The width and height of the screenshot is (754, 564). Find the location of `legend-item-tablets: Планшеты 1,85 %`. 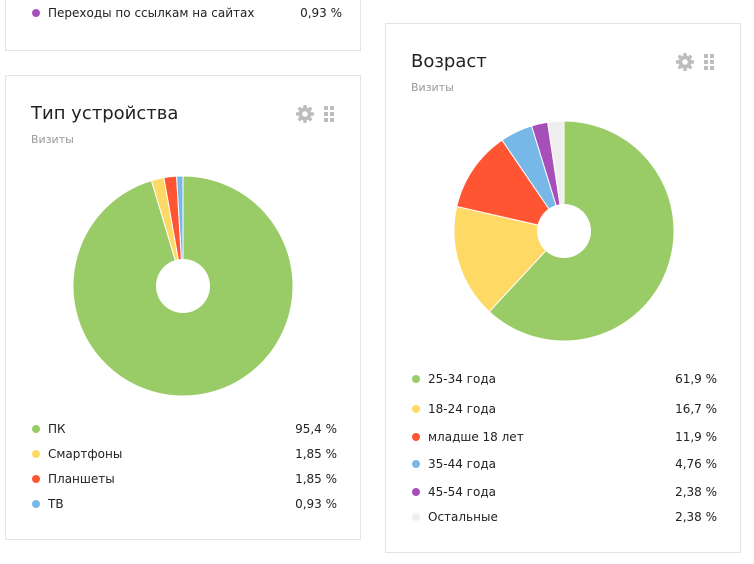

legend-item-tablets: Планшеты 1,85 % is located at coordinates (184, 479).